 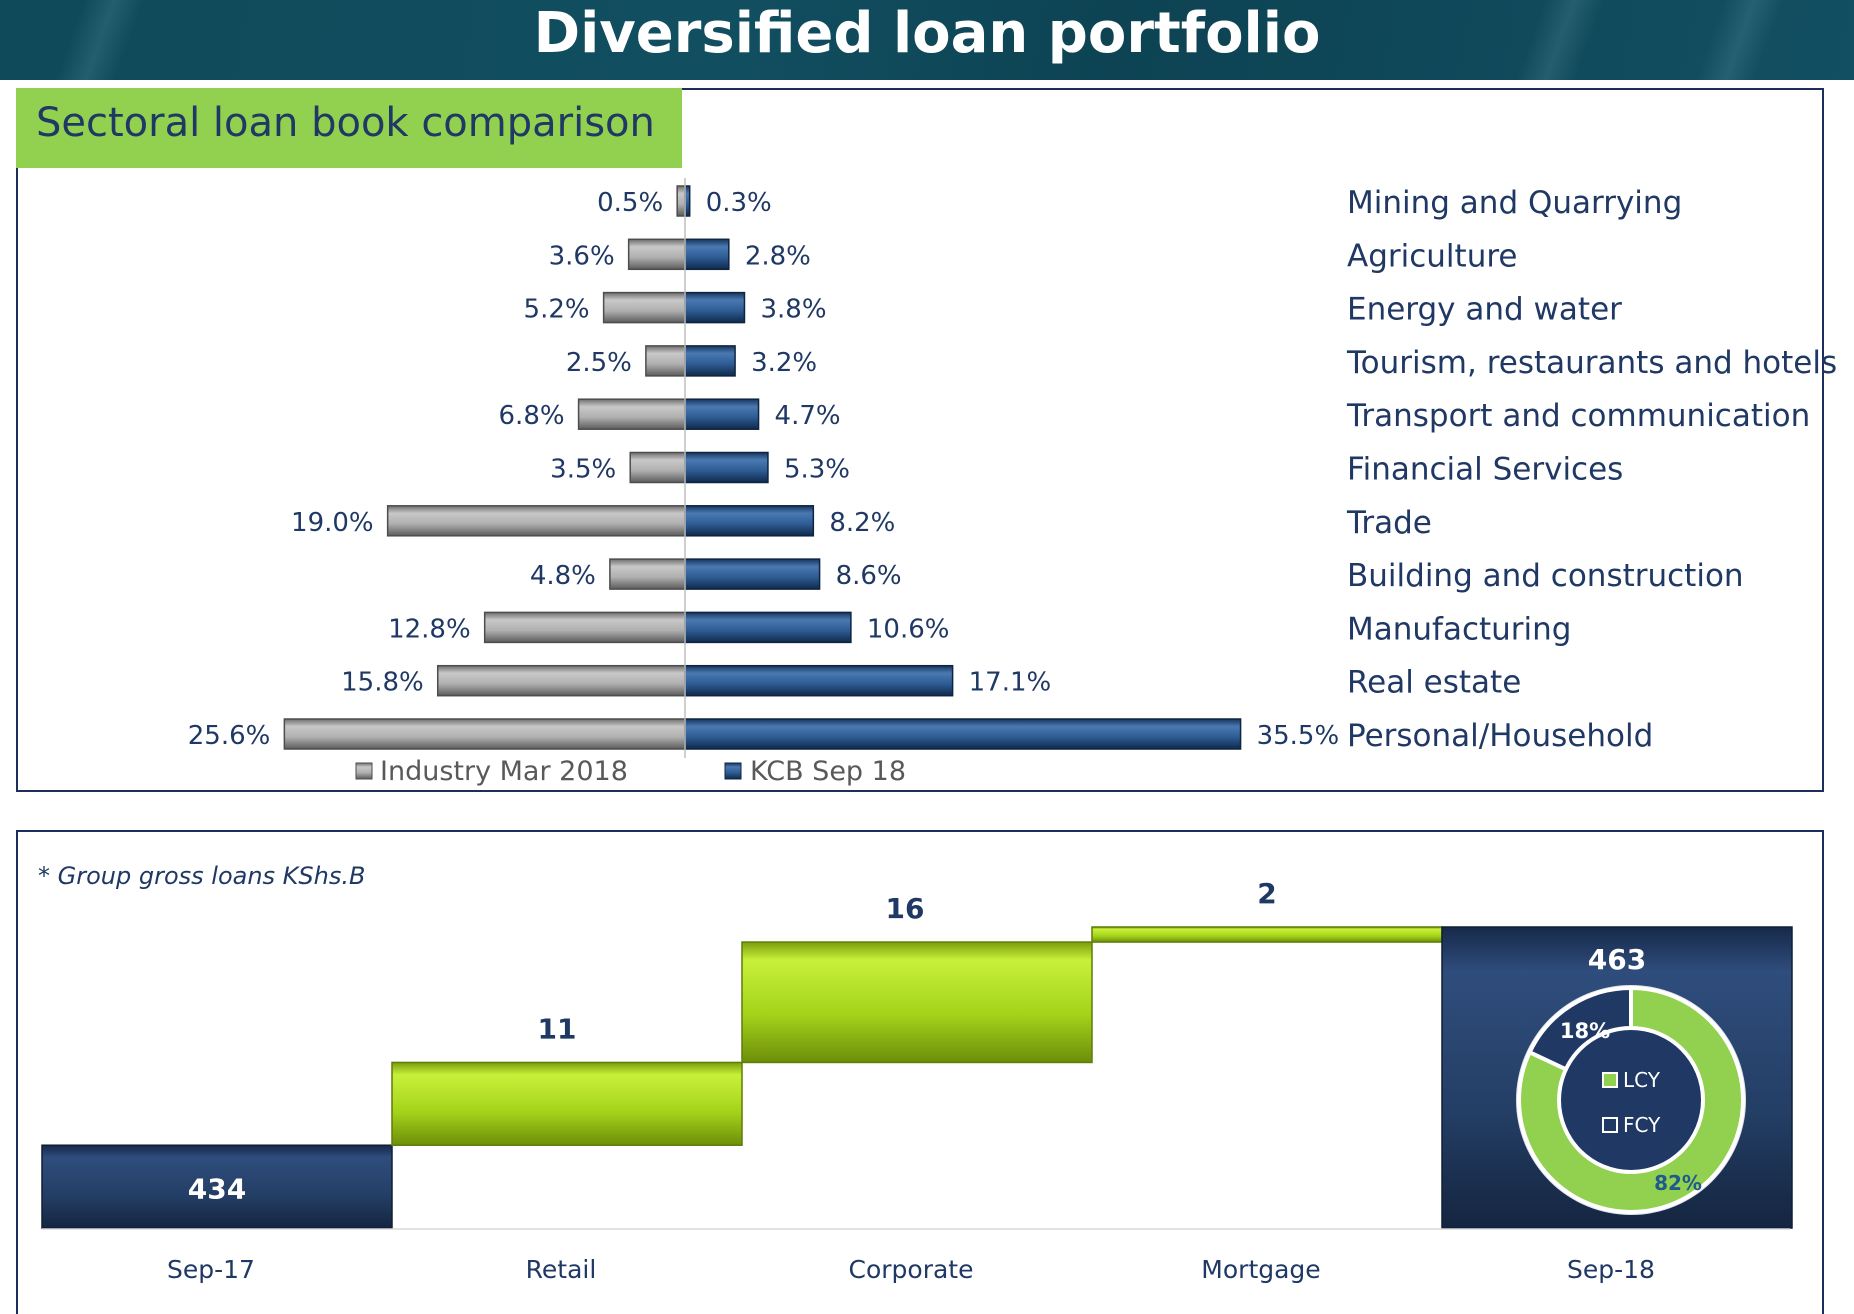 What do you see at coordinates (382, 683) in the screenshot?
I see `value-label-industry: 15.8%` at bounding box center [382, 683].